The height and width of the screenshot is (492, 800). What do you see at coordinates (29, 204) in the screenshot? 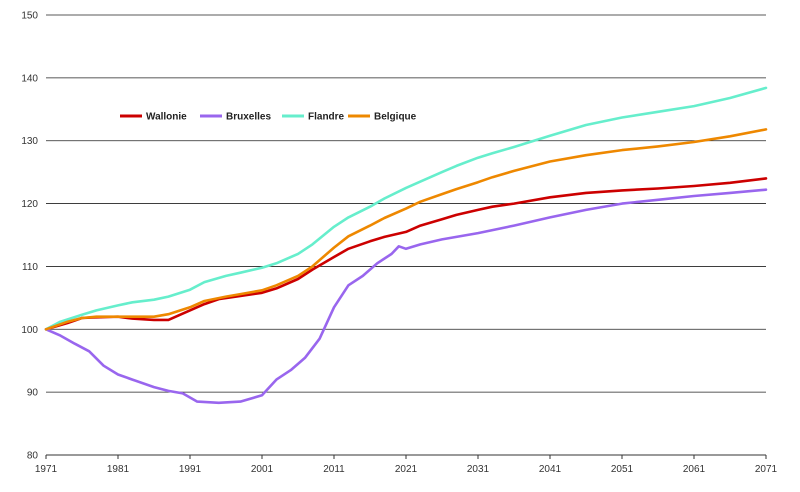
I see `y-tick-label: 120` at bounding box center [29, 204].